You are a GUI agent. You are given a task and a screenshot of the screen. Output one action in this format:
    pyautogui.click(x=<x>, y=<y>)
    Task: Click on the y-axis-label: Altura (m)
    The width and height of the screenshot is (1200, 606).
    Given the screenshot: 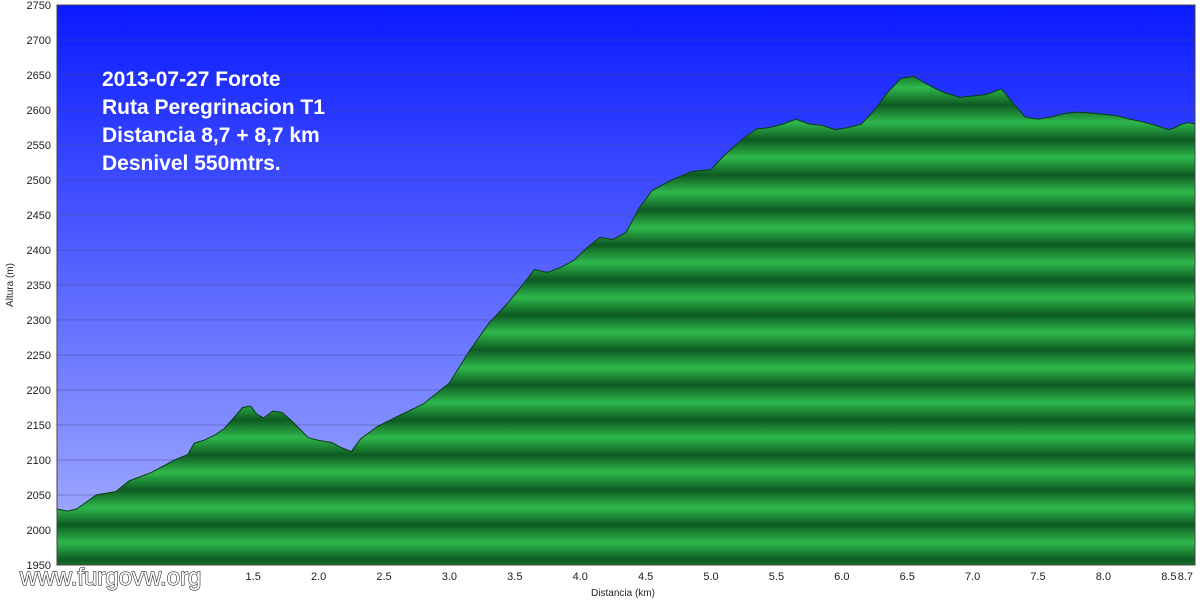 What is the action you would take?
    pyautogui.click(x=10, y=285)
    